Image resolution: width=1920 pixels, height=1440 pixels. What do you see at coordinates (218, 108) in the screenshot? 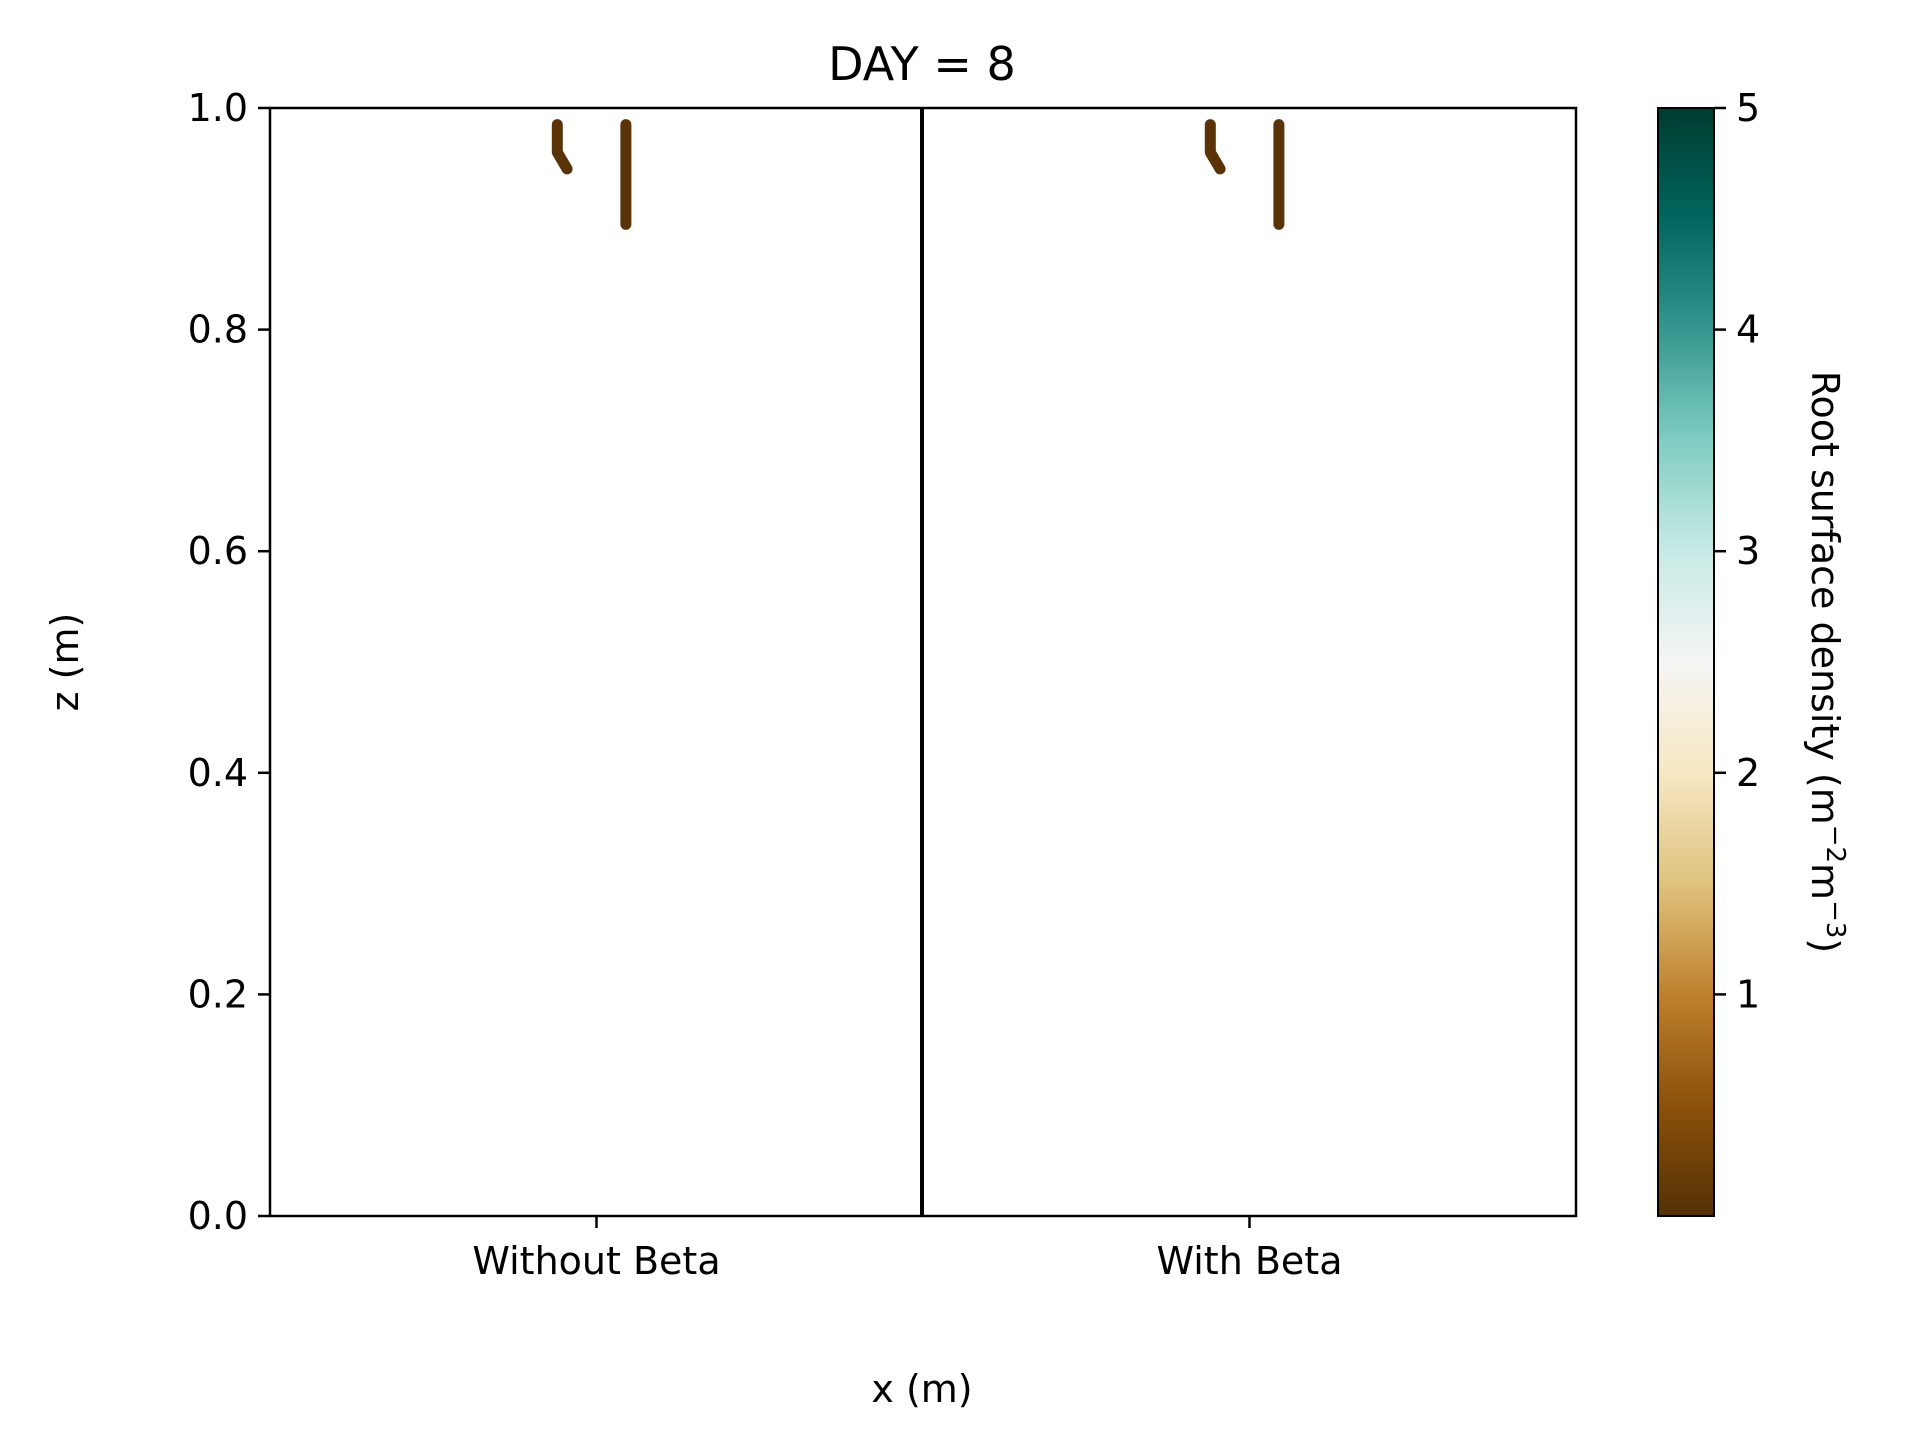
I see `y-tick-label: 1.0` at bounding box center [218, 108].